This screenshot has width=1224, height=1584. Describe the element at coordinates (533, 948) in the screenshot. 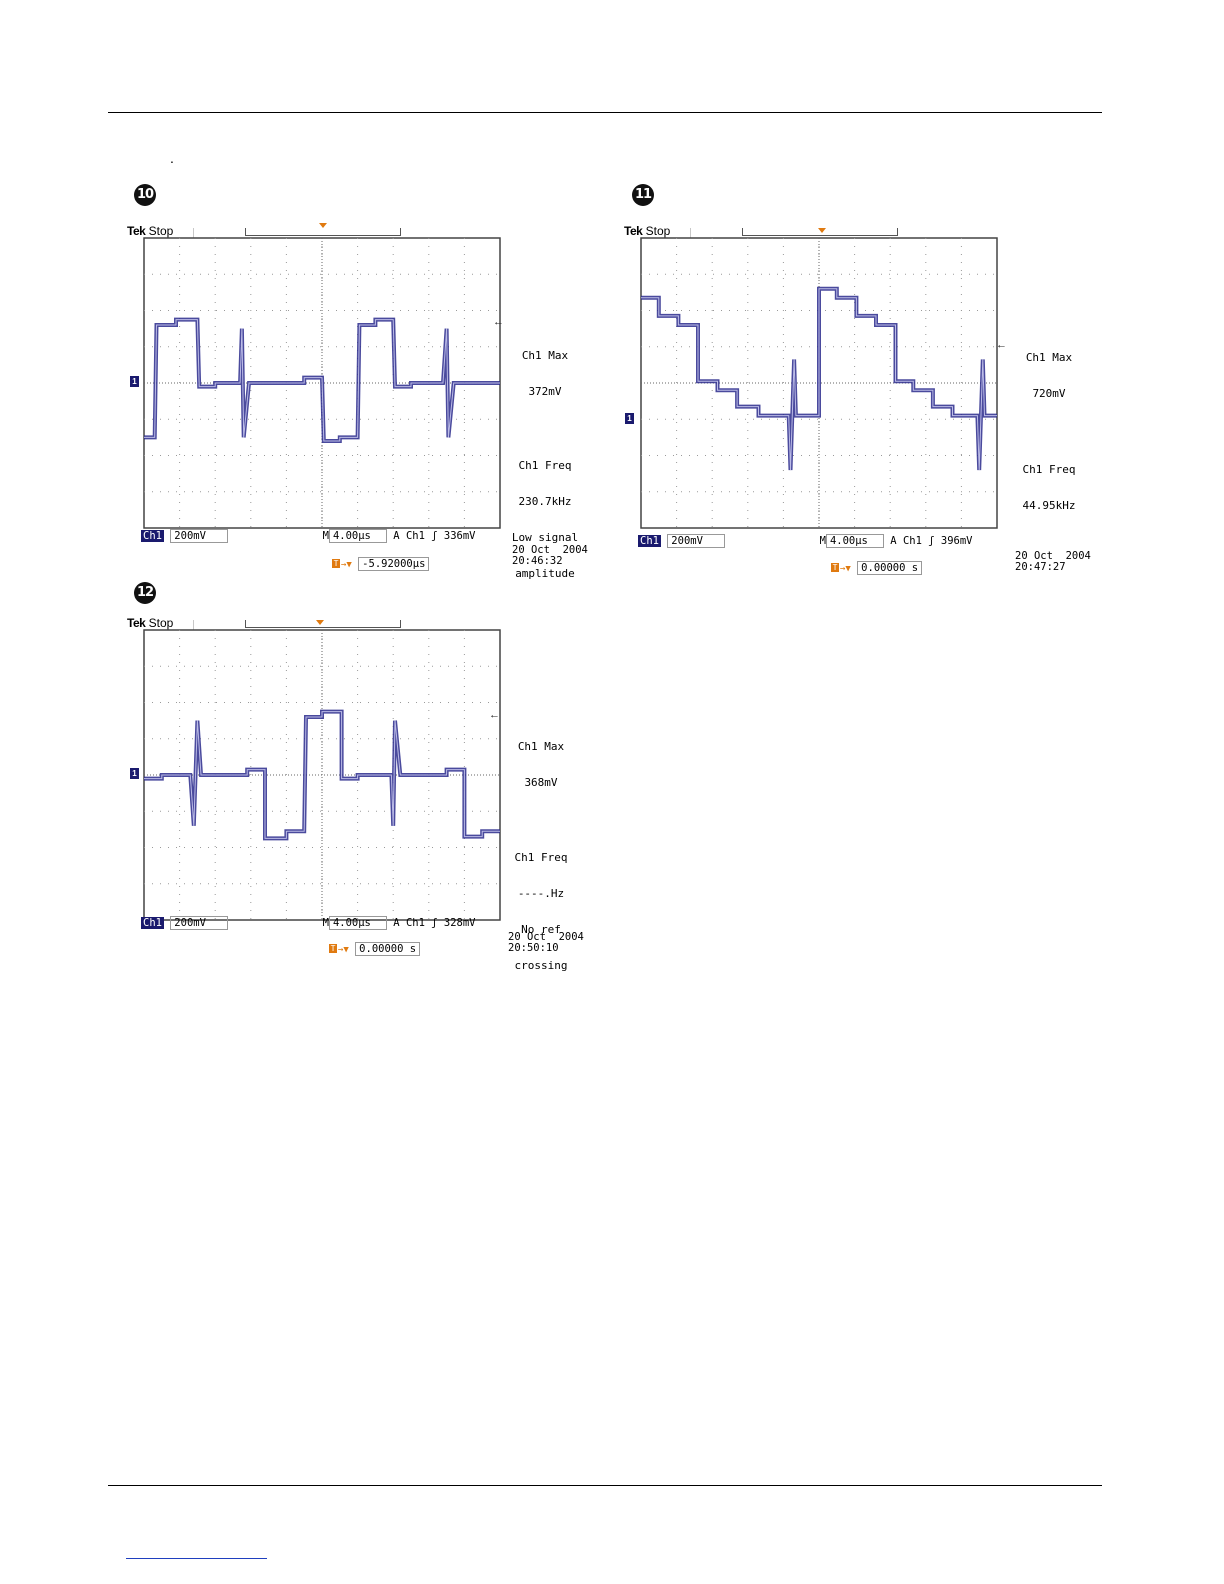

I see `capture-time: 20:50:10` at that location.